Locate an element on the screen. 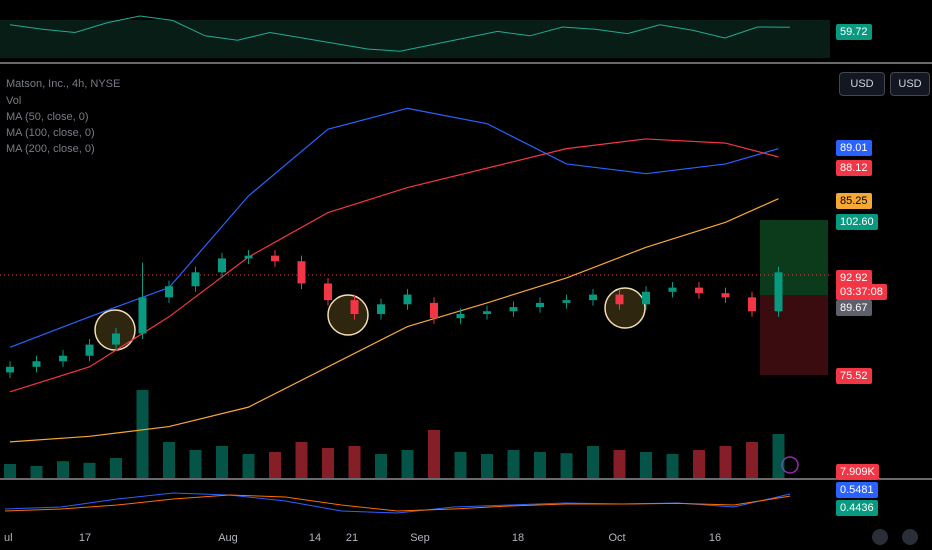 The height and width of the screenshot is (550, 932). price-tag: 7.909K is located at coordinates (857, 472).